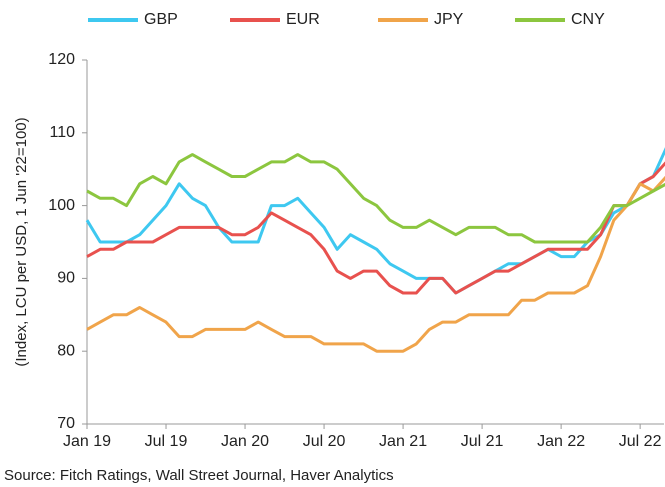 This screenshot has height=487, width=665. What do you see at coordinates (66, 278) in the screenshot?
I see `y-tick-label: 90` at bounding box center [66, 278].